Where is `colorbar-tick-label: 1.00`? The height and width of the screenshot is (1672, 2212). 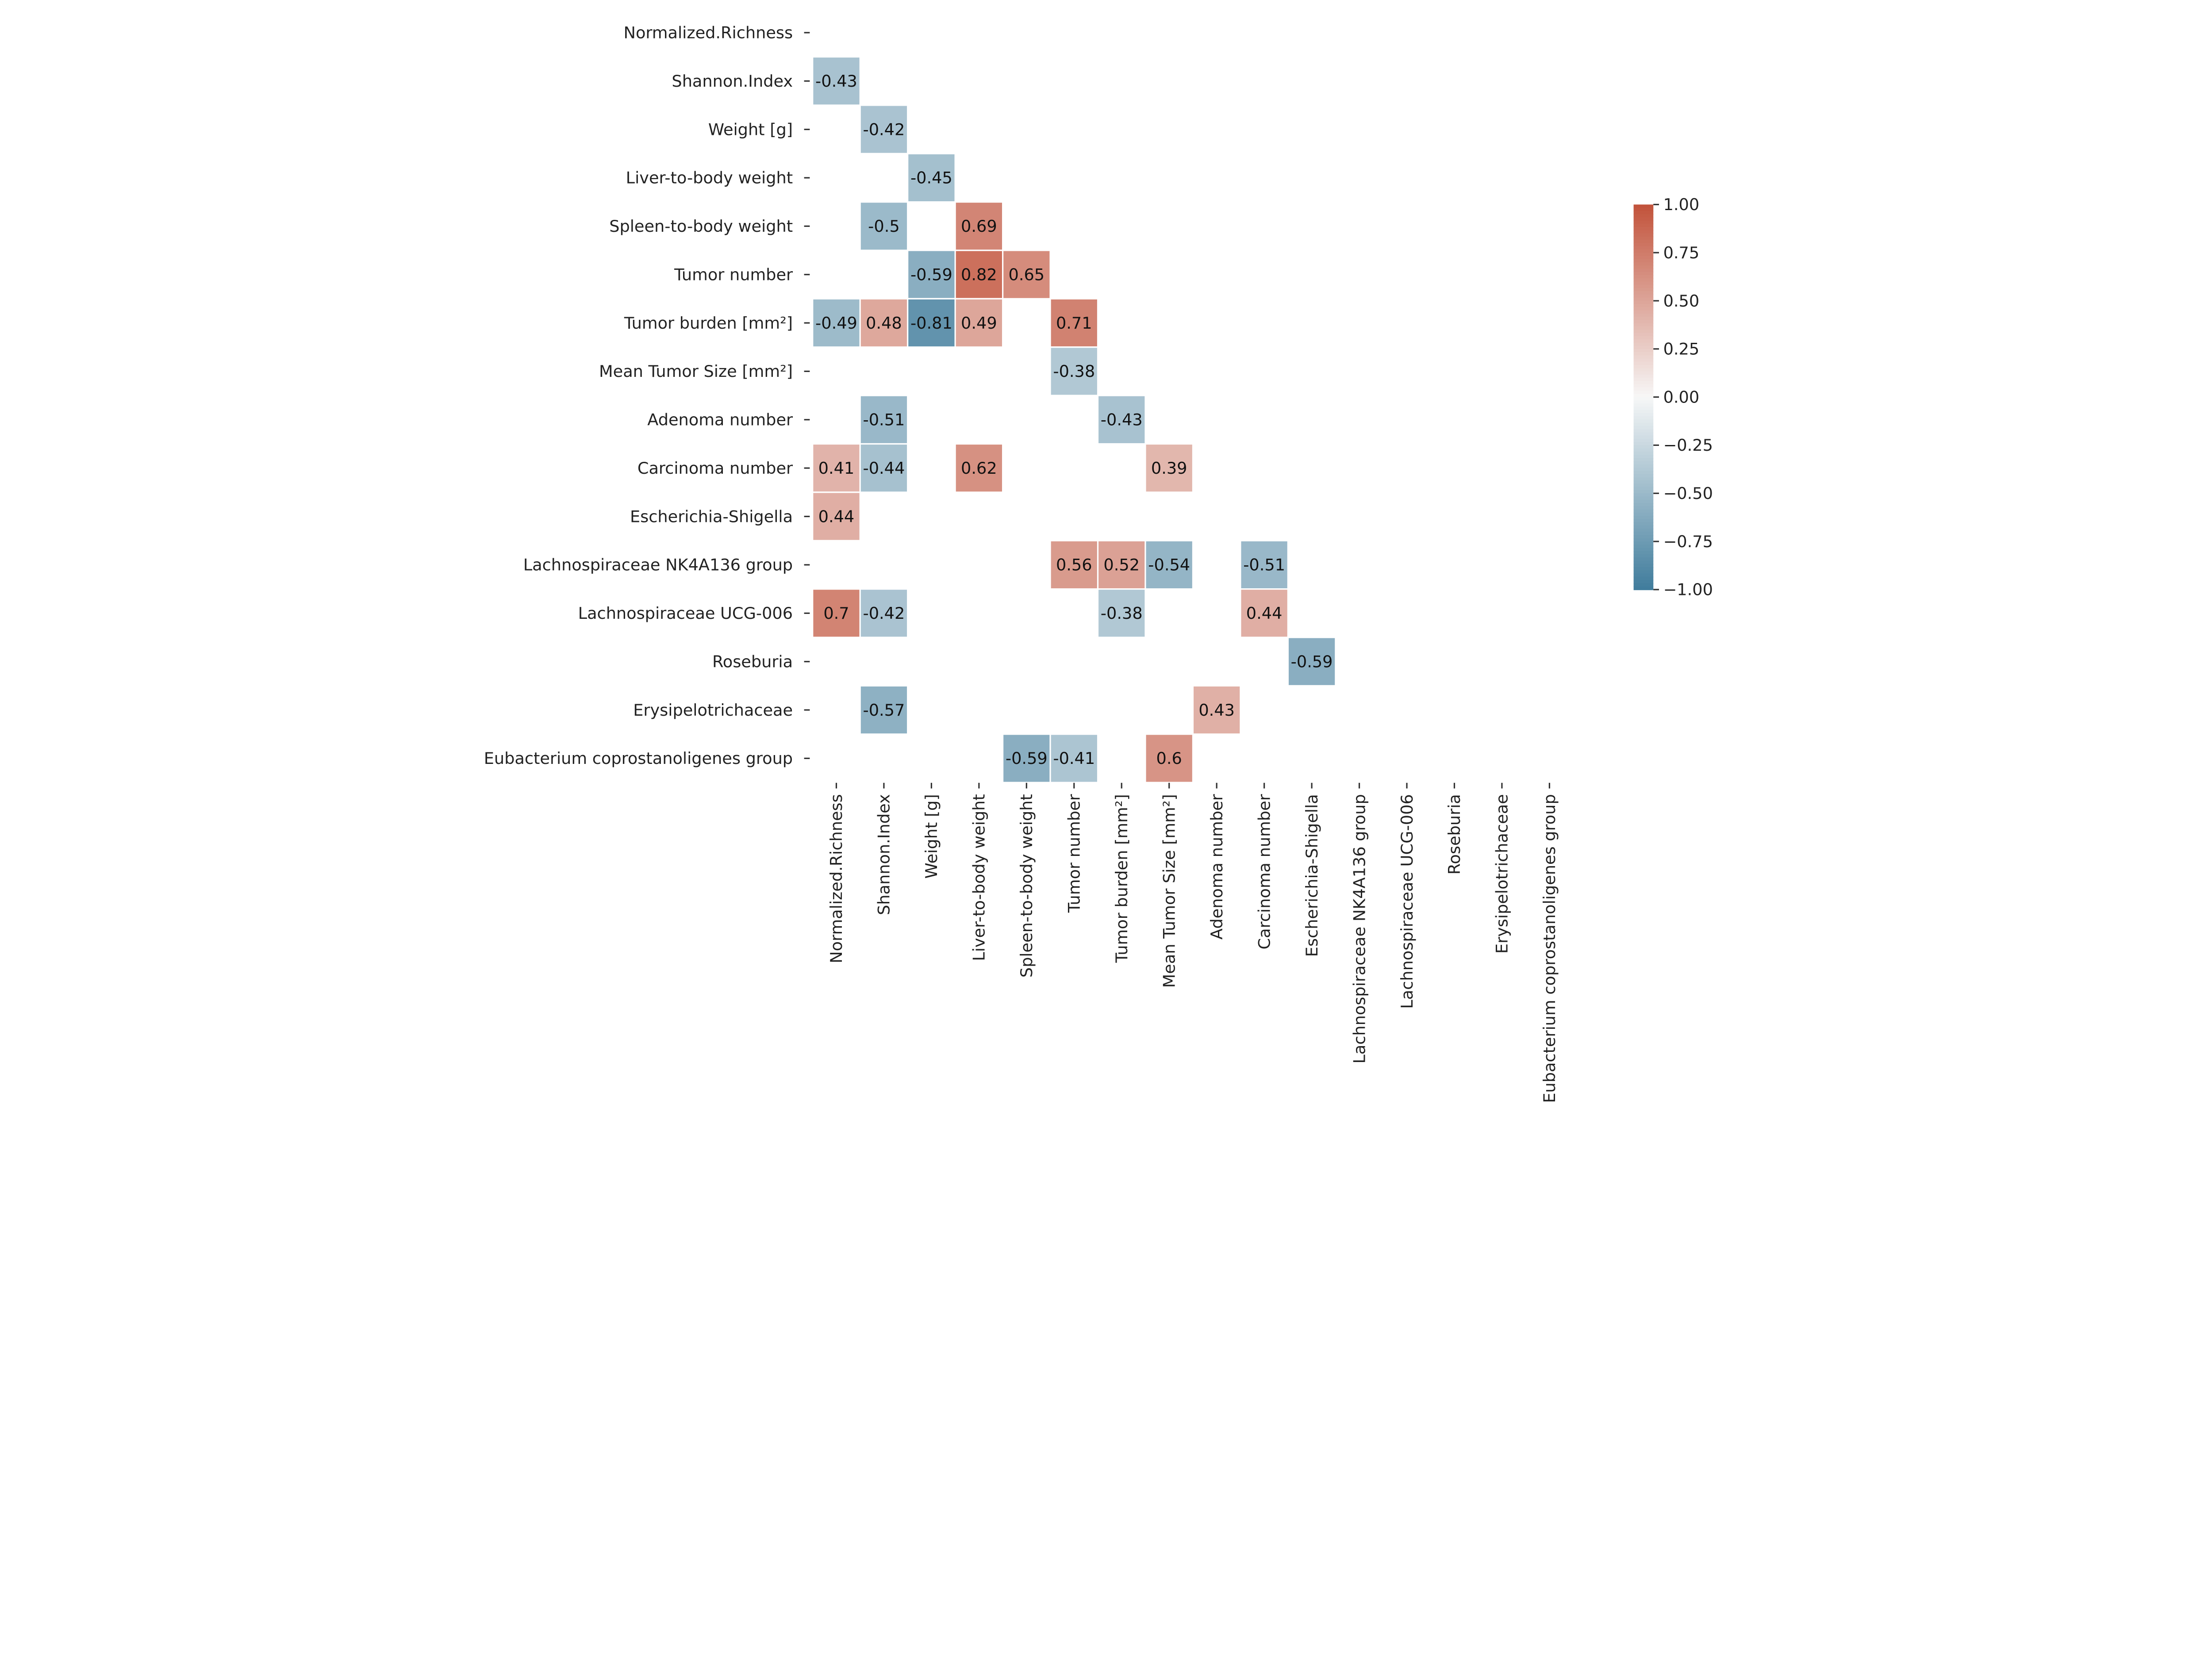
colorbar-tick-label: 1.00 is located at coordinates (1682, 204).